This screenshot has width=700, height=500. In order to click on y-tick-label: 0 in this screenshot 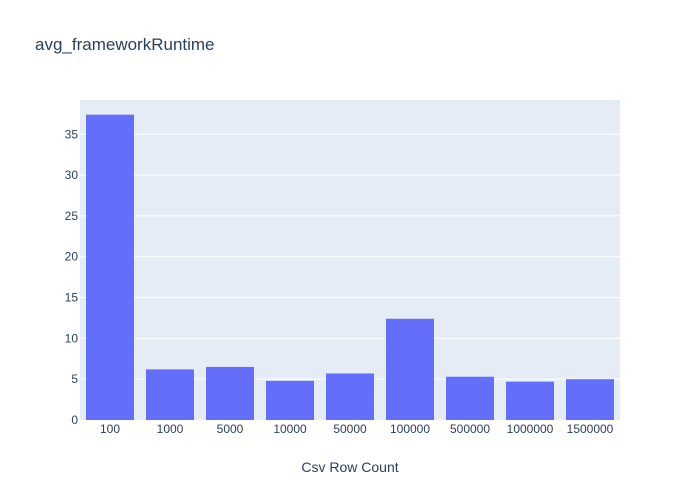, I will do `click(74, 420)`.